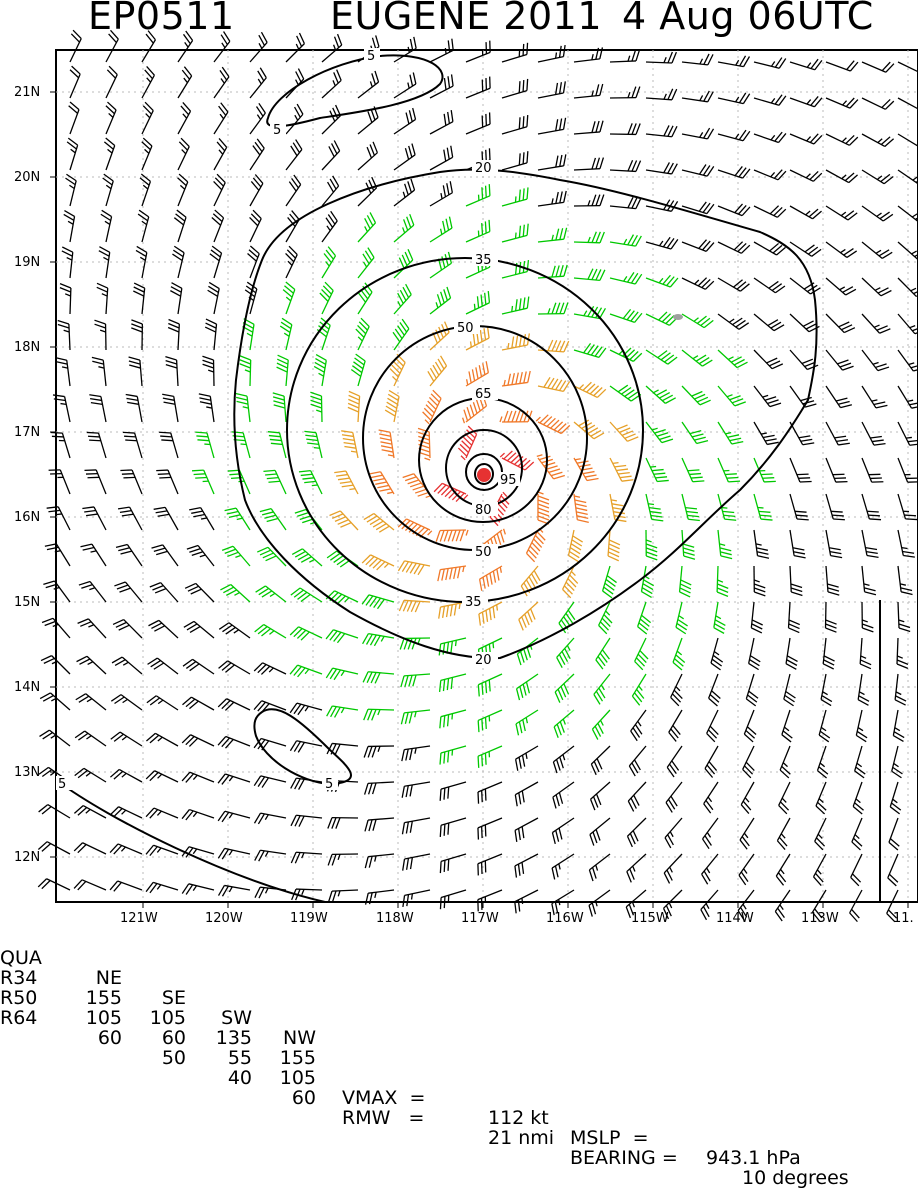 The width and height of the screenshot is (918, 1189). Describe the element at coordinates (27, 177) in the screenshot. I see `lat-label: 20N` at that location.